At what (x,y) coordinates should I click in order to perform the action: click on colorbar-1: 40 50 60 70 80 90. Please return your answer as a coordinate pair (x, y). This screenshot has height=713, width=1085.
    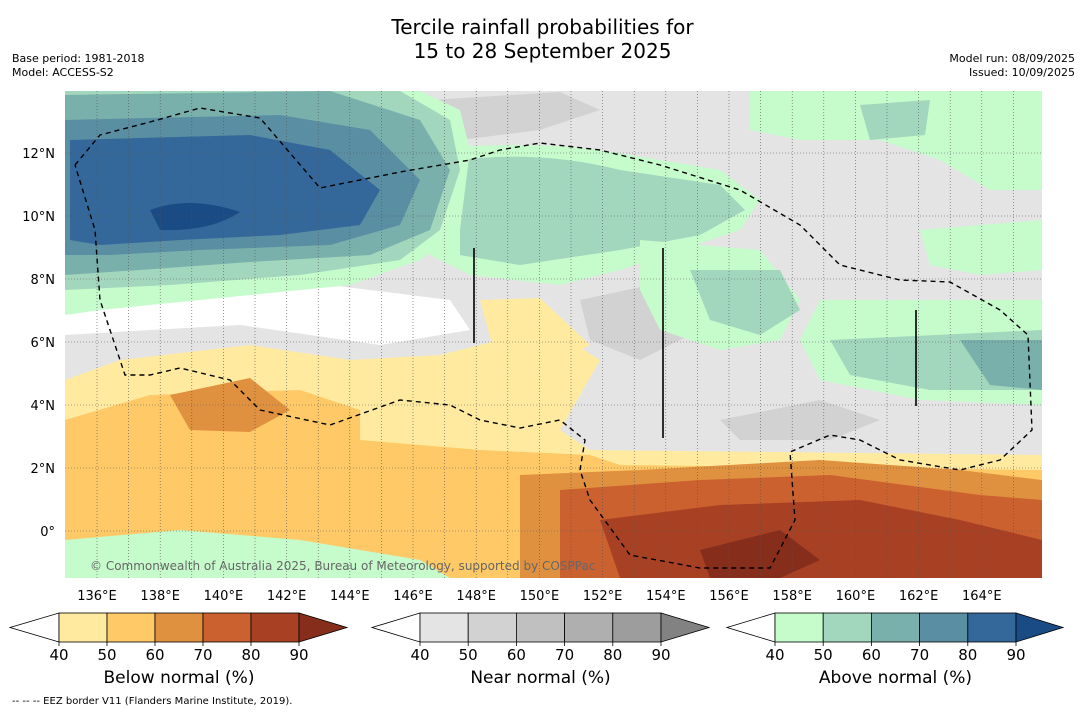
    Looking at the image, I should click on (540, 638).